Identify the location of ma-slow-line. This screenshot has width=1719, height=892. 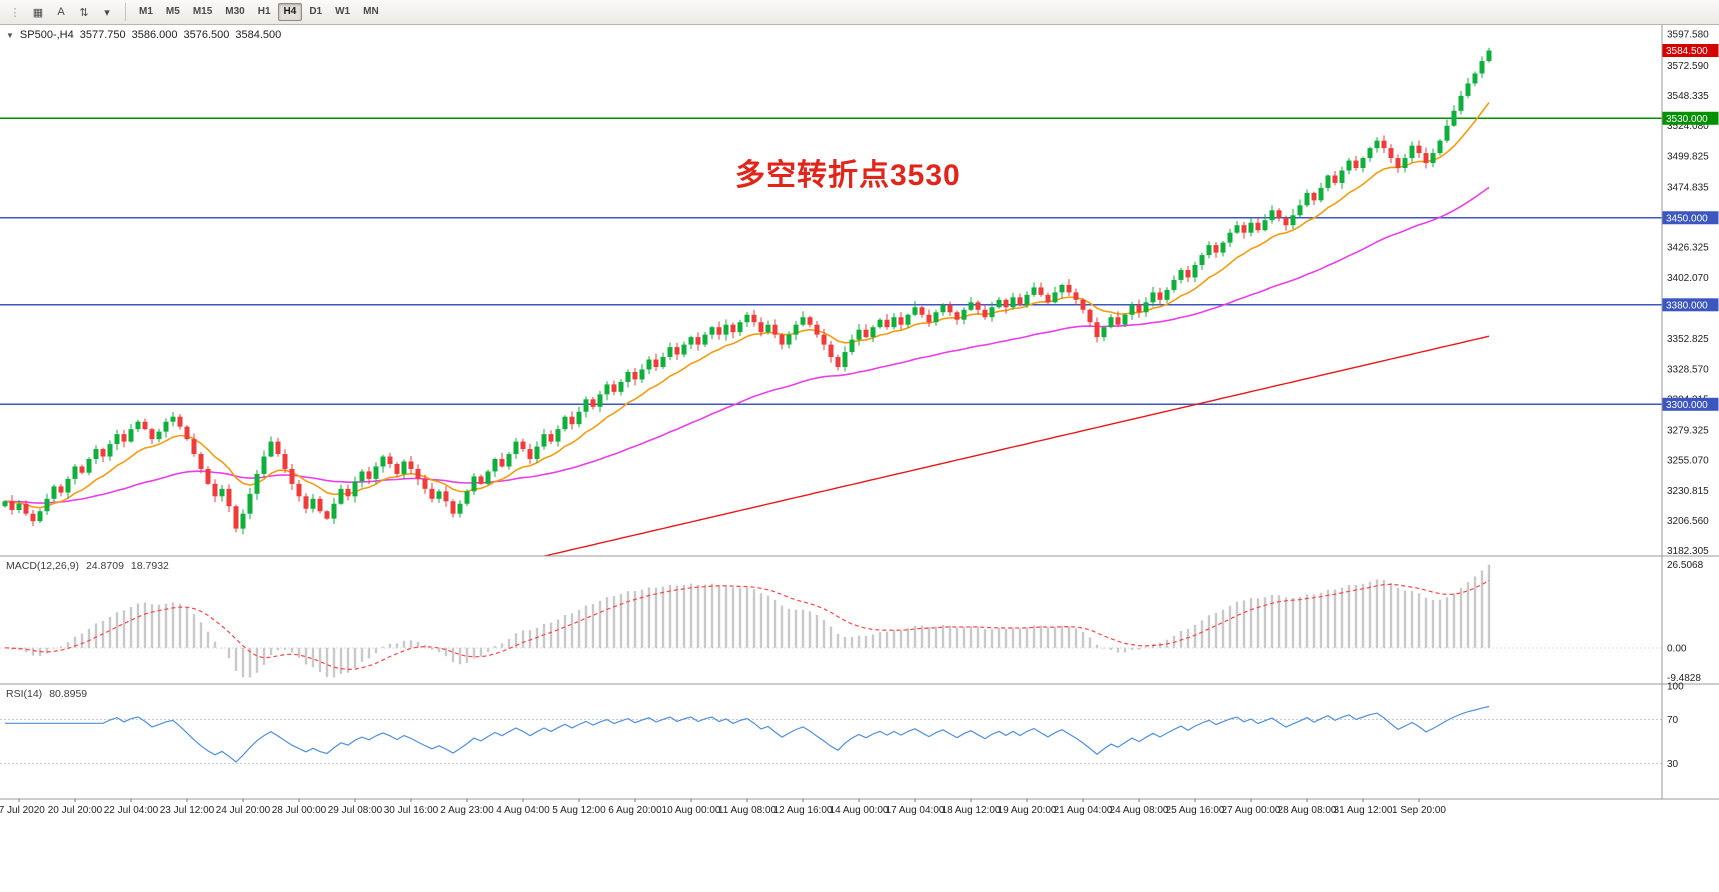
(1015, 445).